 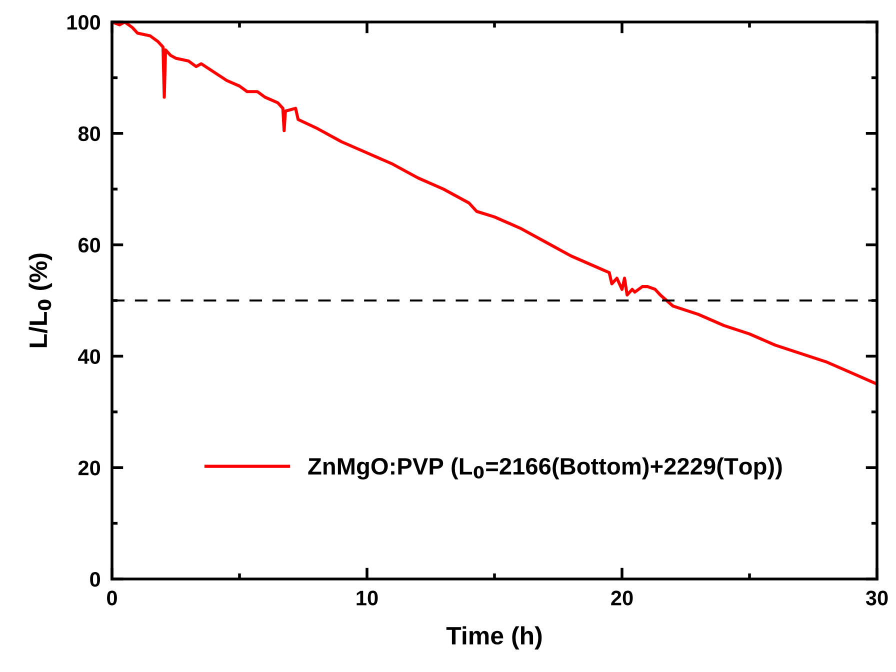 What do you see at coordinates (367, 598) in the screenshot?
I see `x-tick-label: 10` at bounding box center [367, 598].